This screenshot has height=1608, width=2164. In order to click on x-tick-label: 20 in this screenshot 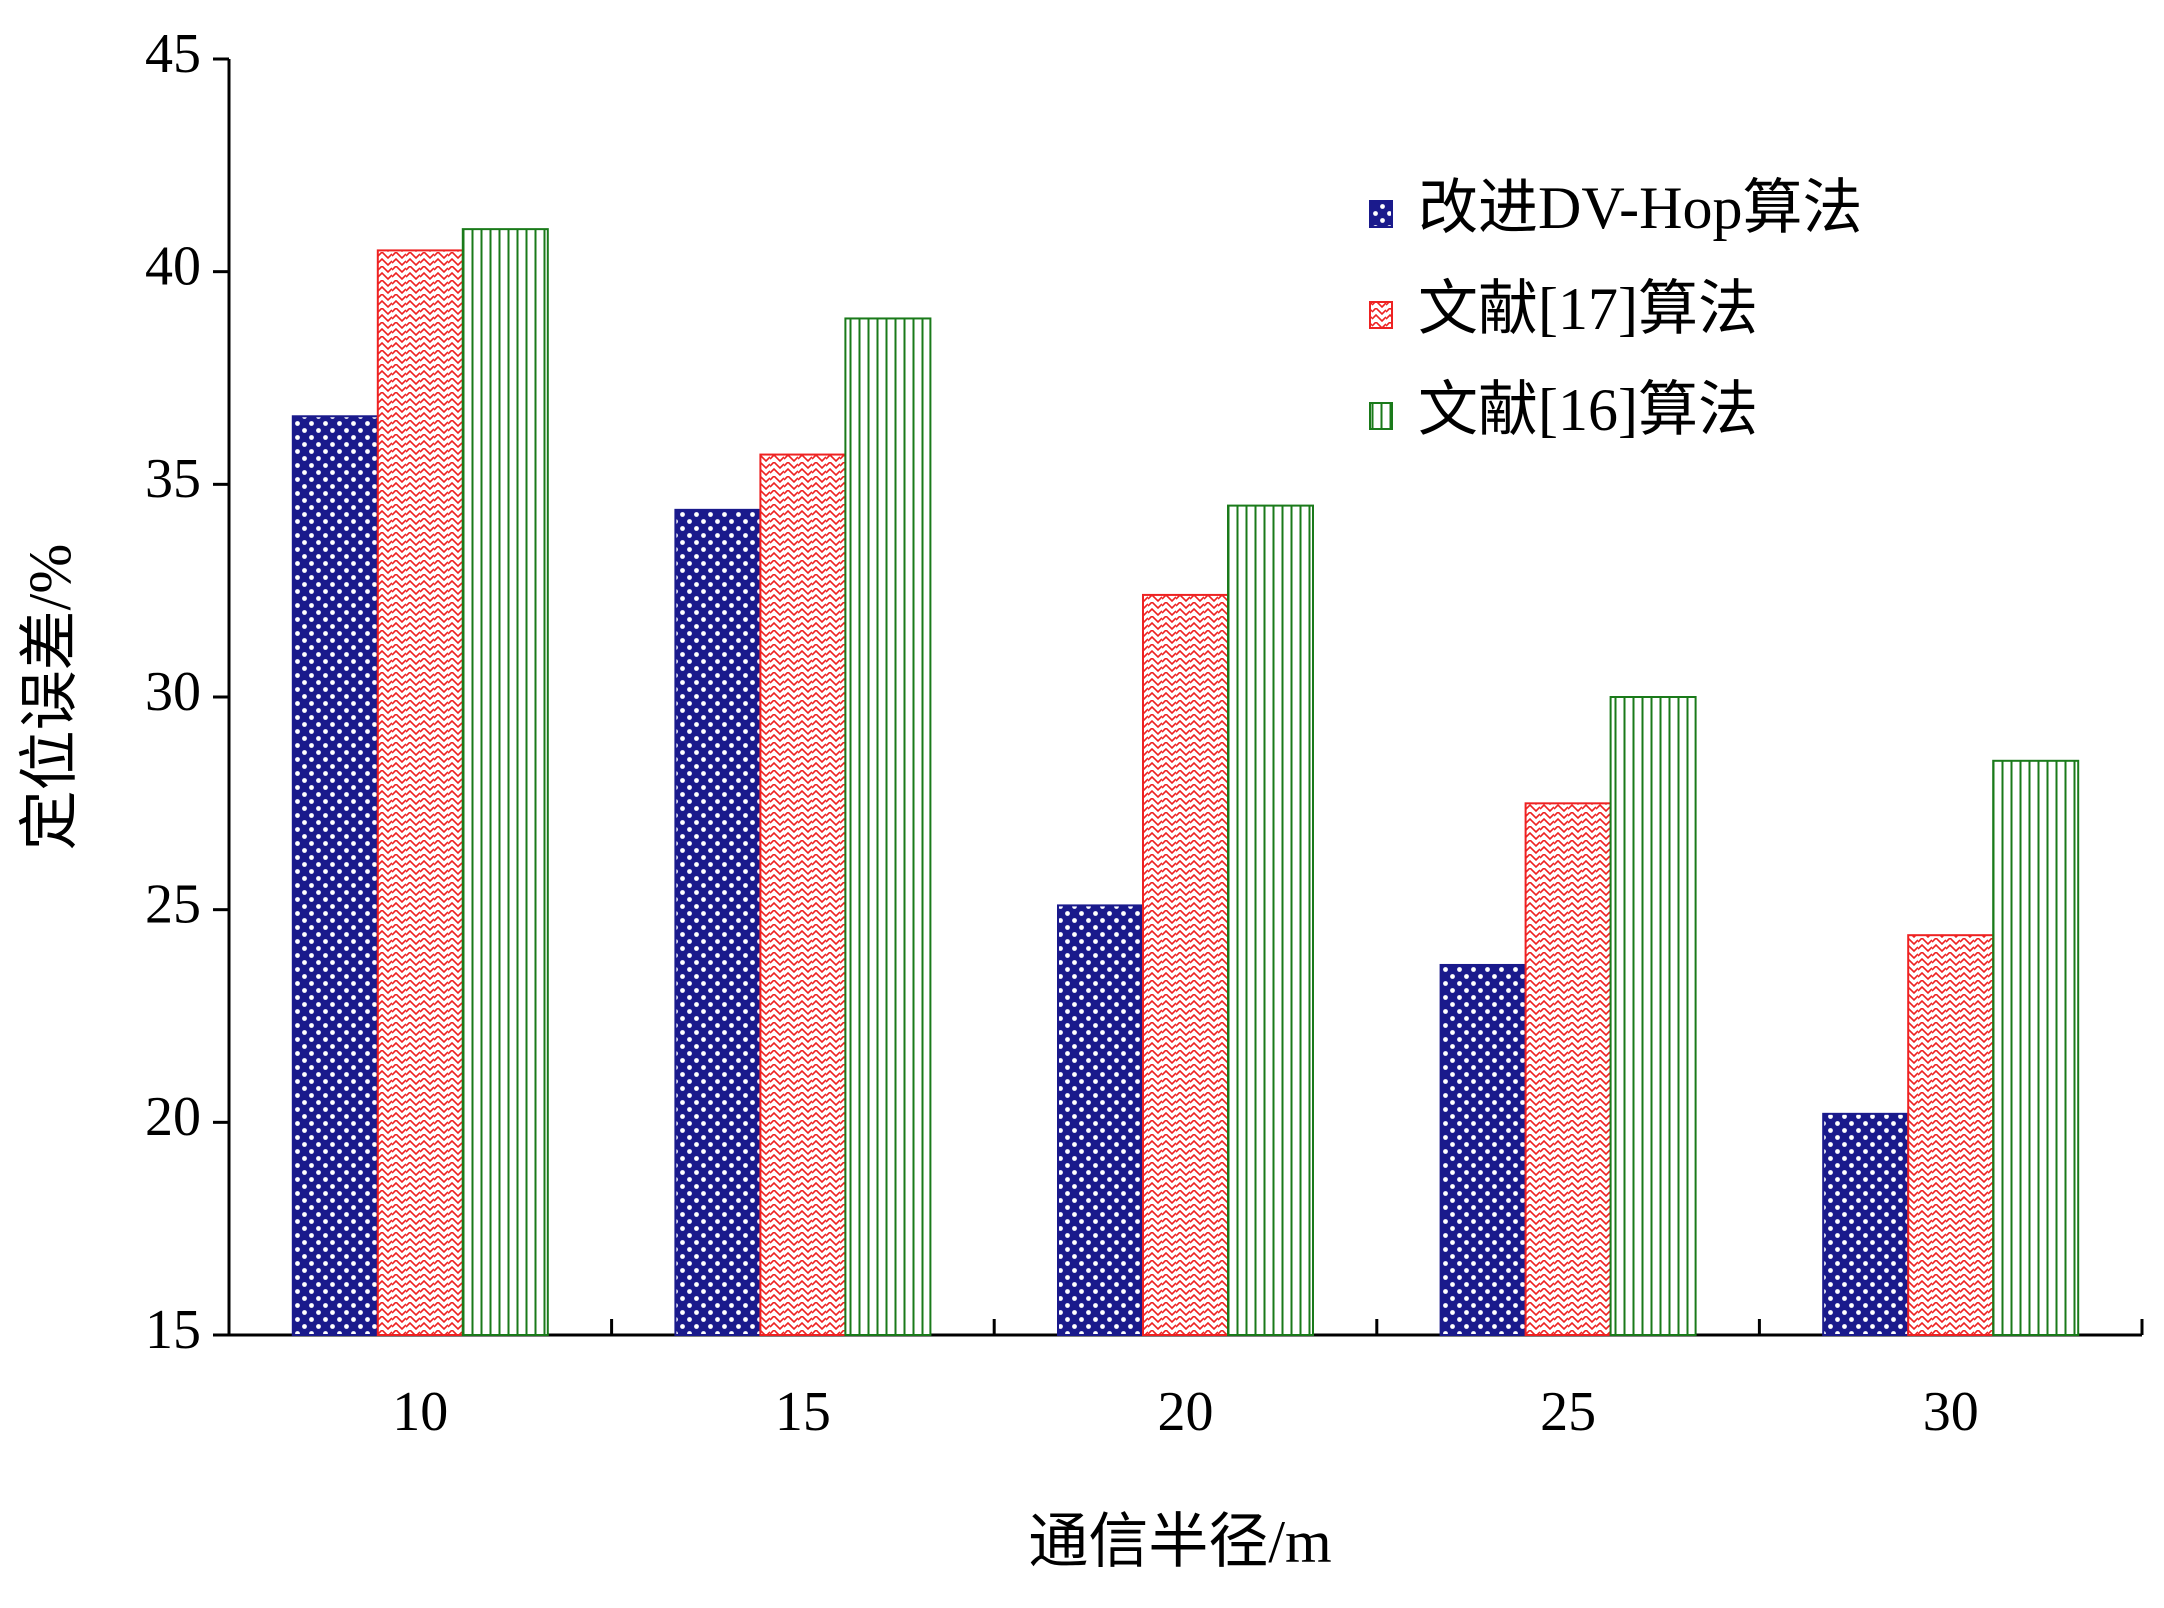, I will do `click(1186, 1412)`.